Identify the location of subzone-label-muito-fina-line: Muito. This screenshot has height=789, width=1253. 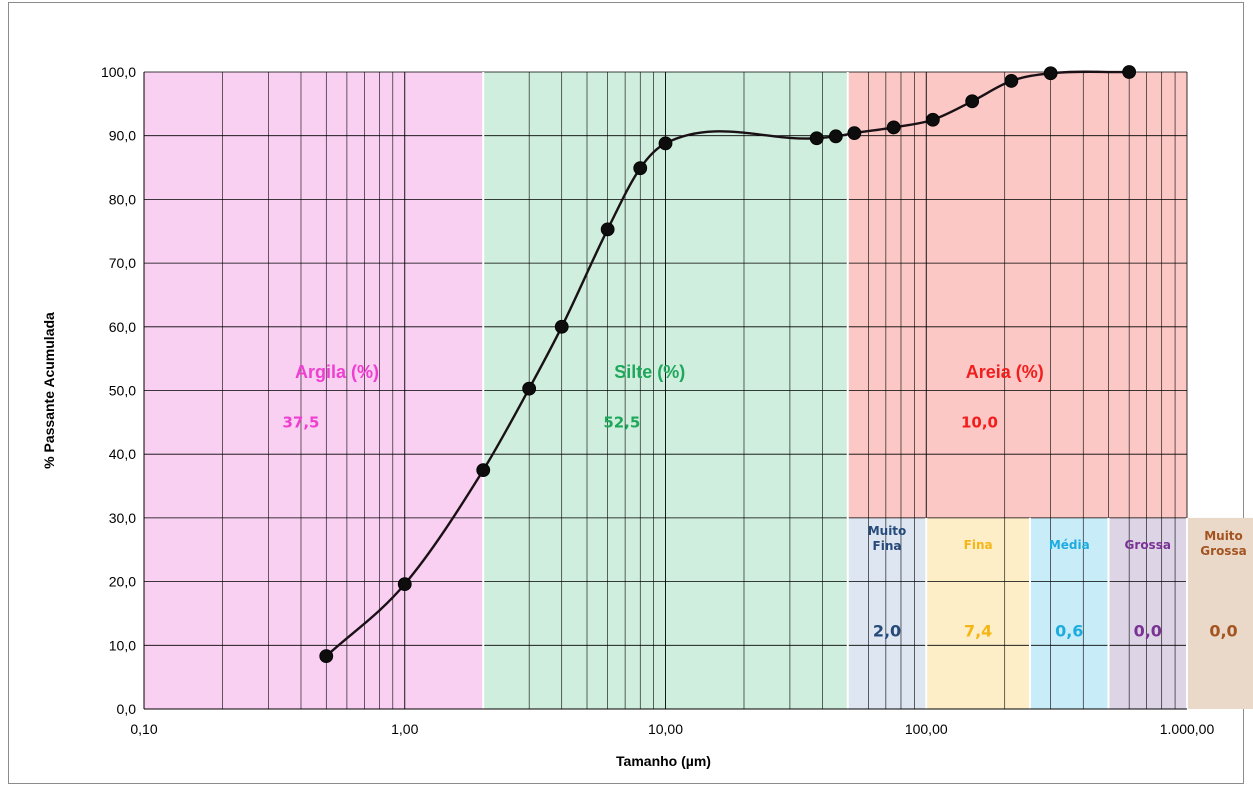
(887, 531).